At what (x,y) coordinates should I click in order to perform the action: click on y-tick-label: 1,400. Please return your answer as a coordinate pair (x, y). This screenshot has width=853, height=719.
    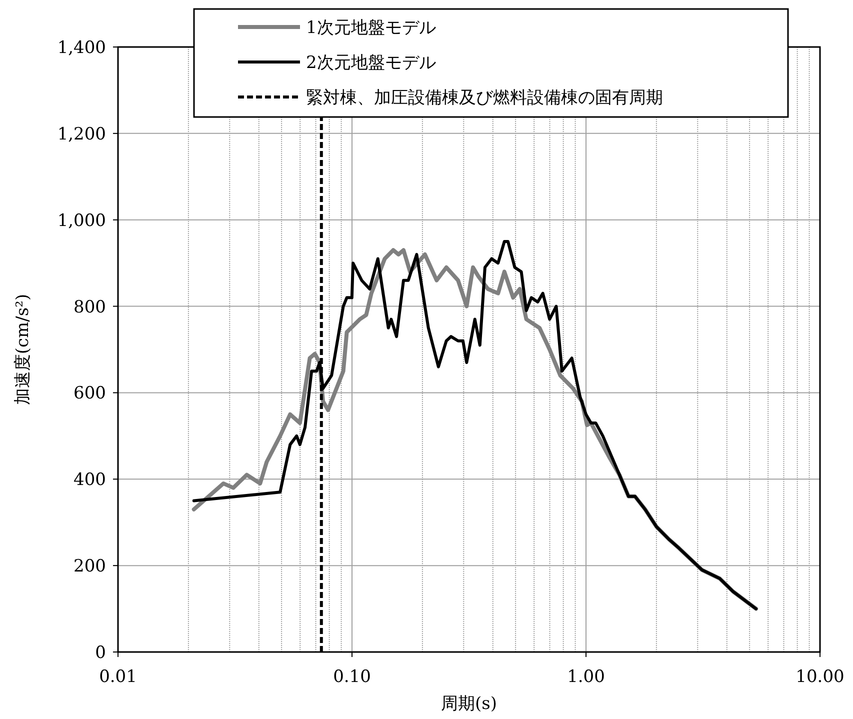
    Looking at the image, I should click on (81, 48).